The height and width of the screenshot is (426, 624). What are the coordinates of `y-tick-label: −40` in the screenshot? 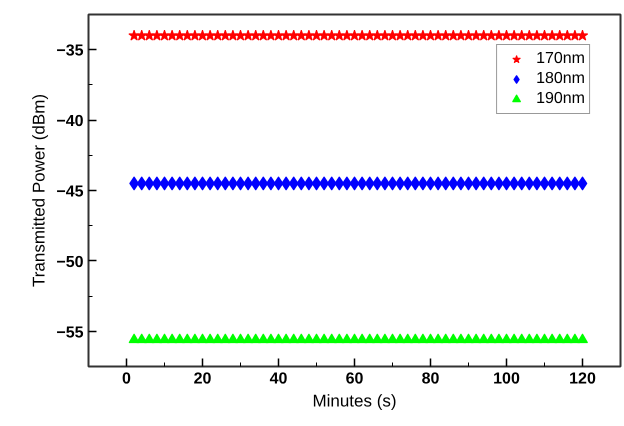 It's located at (70, 121).